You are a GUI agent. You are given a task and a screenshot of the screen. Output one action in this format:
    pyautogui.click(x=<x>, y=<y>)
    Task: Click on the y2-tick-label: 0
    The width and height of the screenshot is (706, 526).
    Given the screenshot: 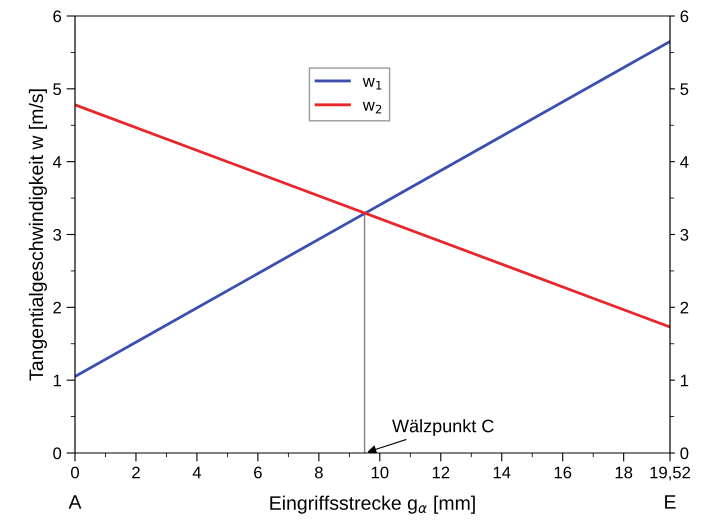 What is the action you would take?
    pyautogui.click(x=684, y=453)
    